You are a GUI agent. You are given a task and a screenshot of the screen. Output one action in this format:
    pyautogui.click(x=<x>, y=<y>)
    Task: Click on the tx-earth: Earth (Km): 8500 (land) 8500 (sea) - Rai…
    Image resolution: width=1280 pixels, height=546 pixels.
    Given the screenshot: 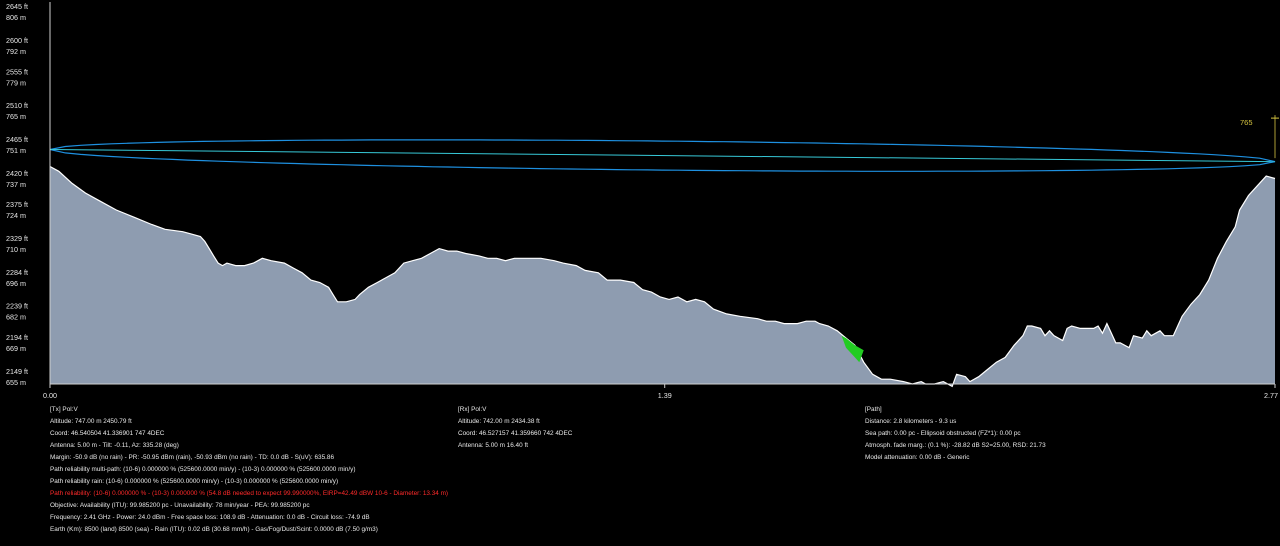 What is the action you would take?
    pyautogui.click(x=214, y=529)
    